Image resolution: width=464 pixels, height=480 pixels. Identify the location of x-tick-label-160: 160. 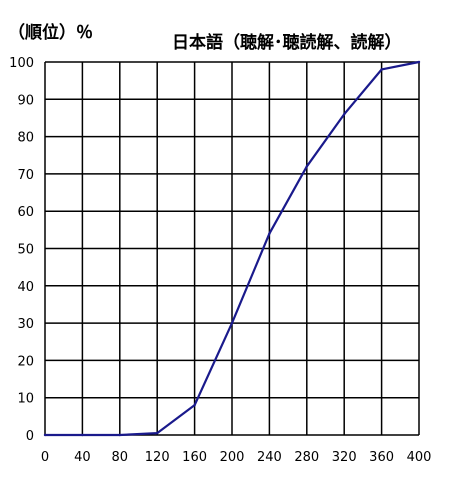
(194, 457).